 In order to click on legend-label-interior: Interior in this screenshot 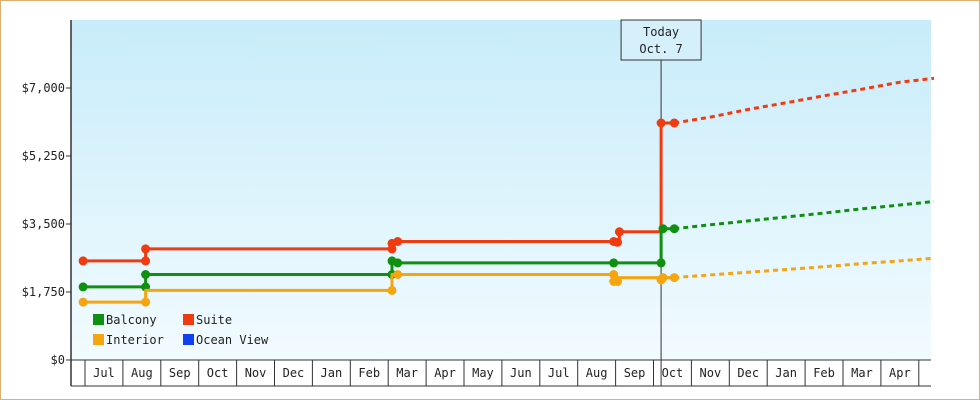, I will do `click(135, 340)`.